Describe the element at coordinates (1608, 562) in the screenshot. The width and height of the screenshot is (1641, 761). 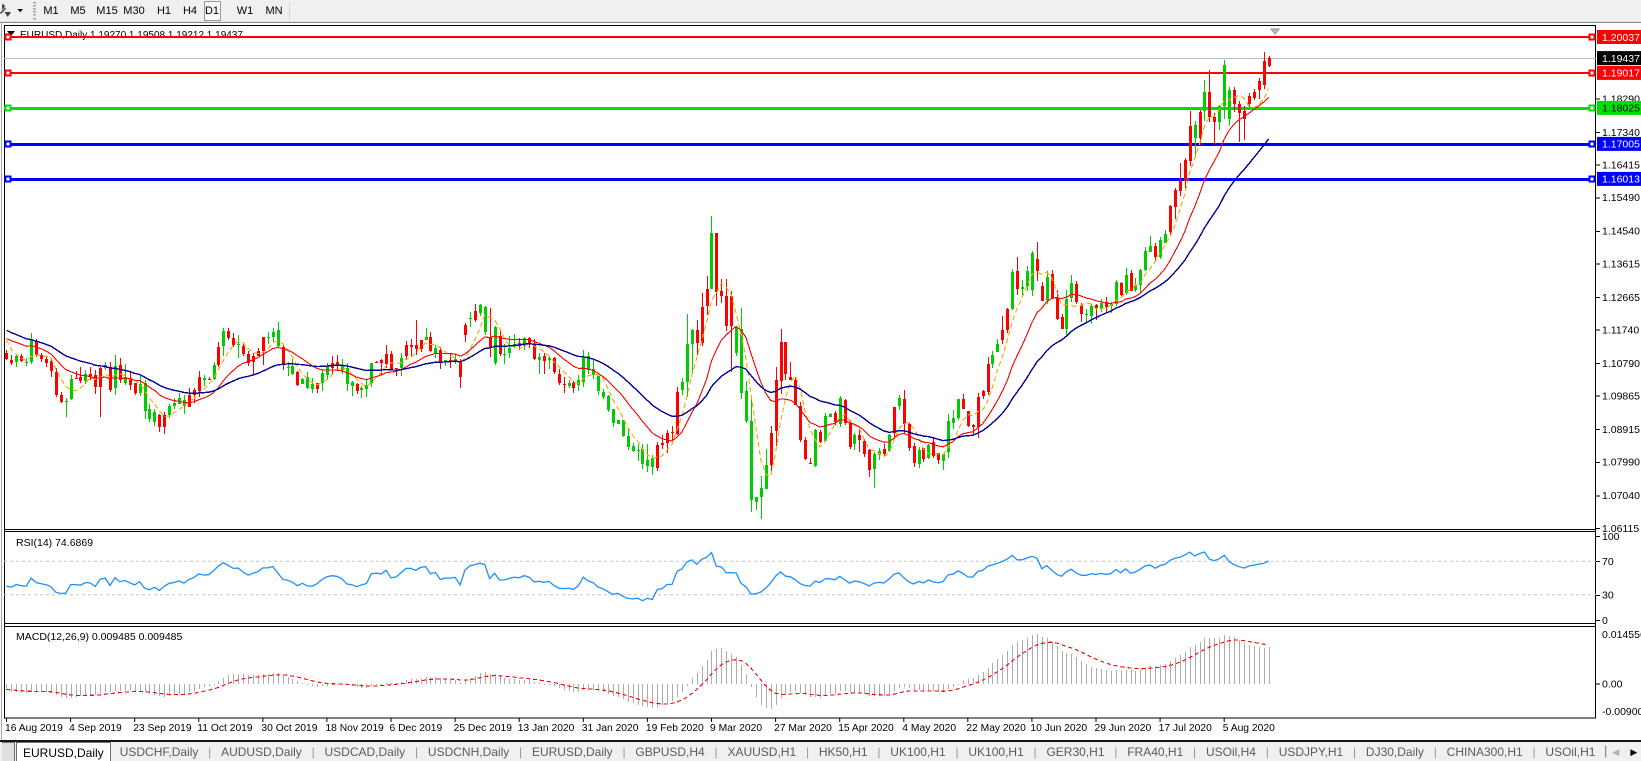
I see `svg-text: 70` at that location.